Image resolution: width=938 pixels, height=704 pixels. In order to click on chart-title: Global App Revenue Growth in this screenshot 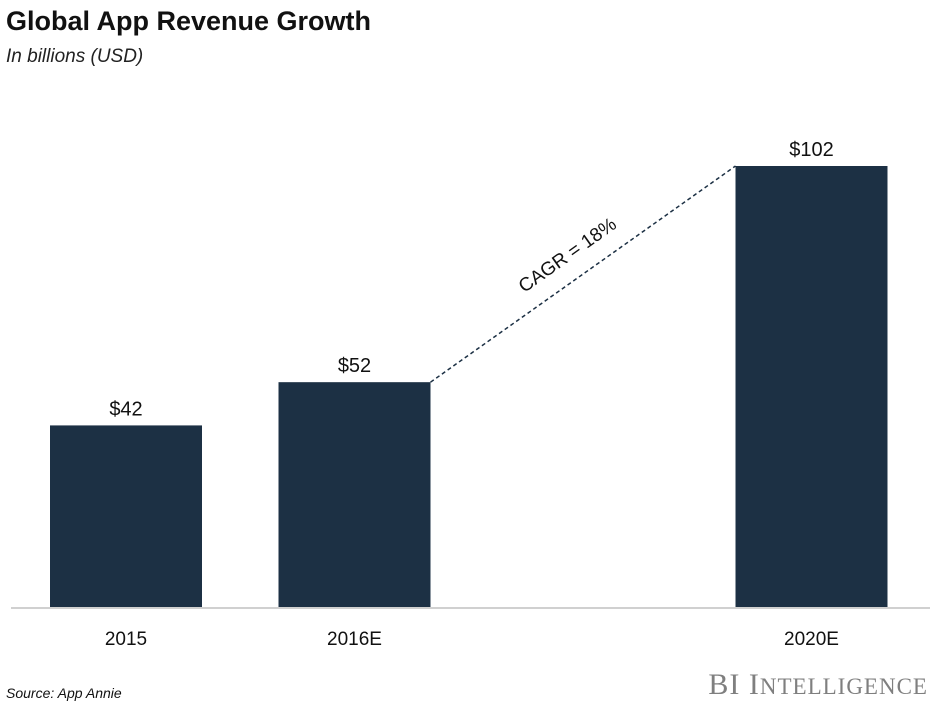, I will do `click(189, 21)`.